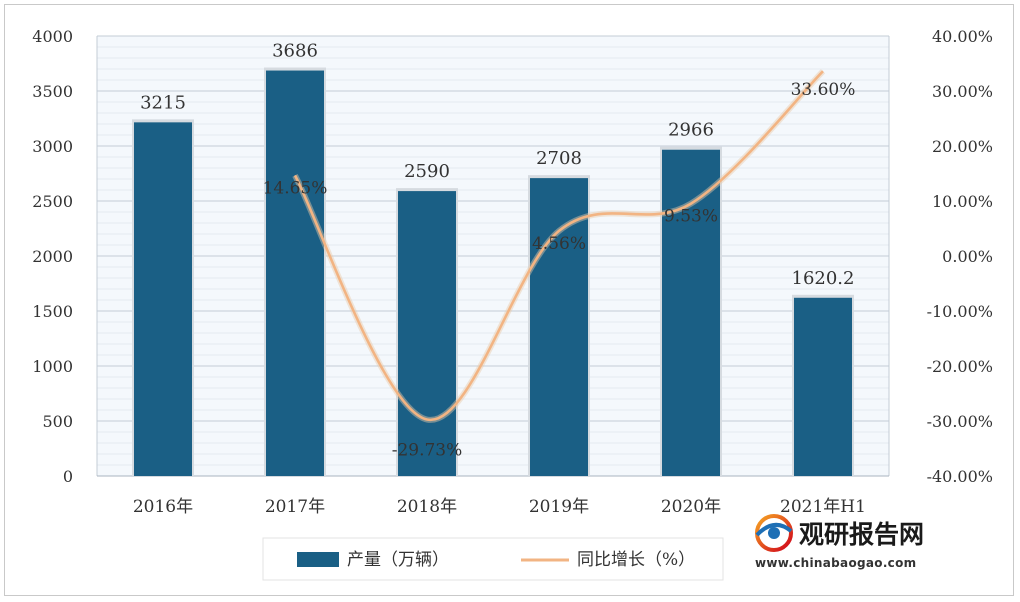  Describe the element at coordinates (774, 533) in the screenshot. I see `globe-logo-icon` at that location.